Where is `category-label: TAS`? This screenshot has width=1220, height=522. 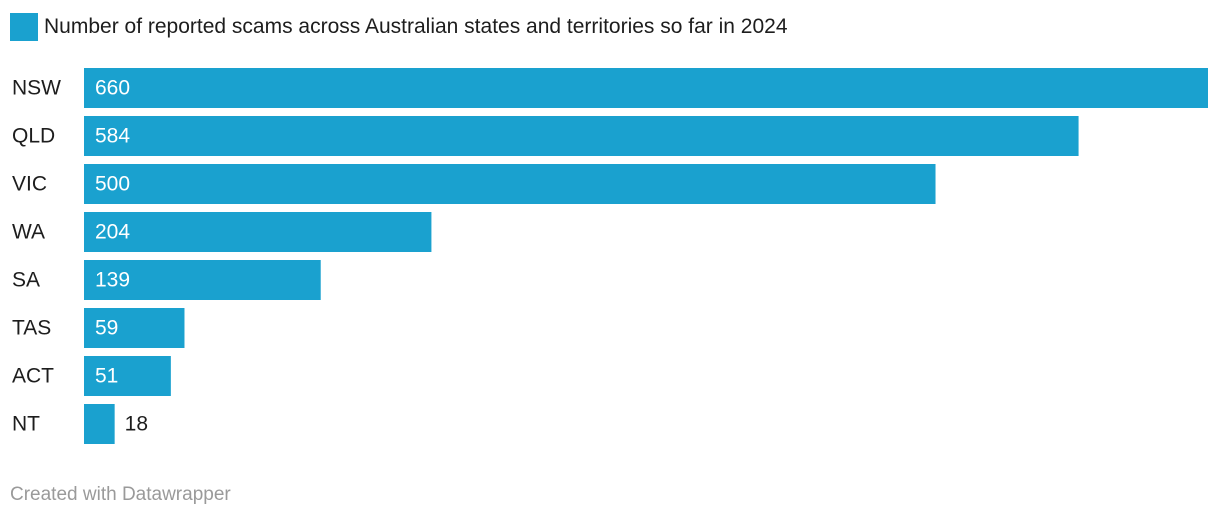
category-label: TAS is located at coordinates (31, 328).